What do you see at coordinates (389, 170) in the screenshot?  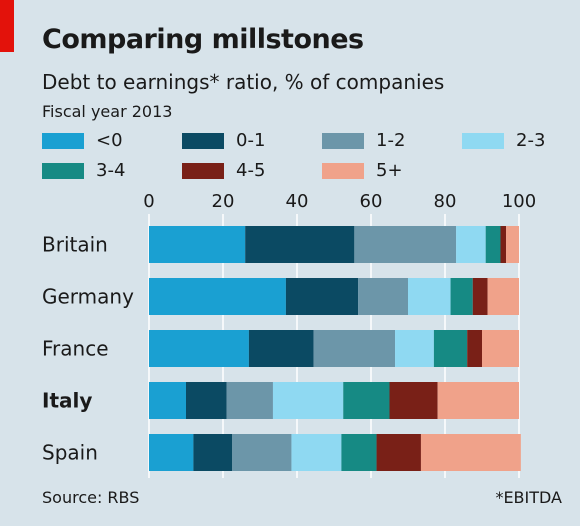 I see `legend-label: 5+` at bounding box center [389, 170].